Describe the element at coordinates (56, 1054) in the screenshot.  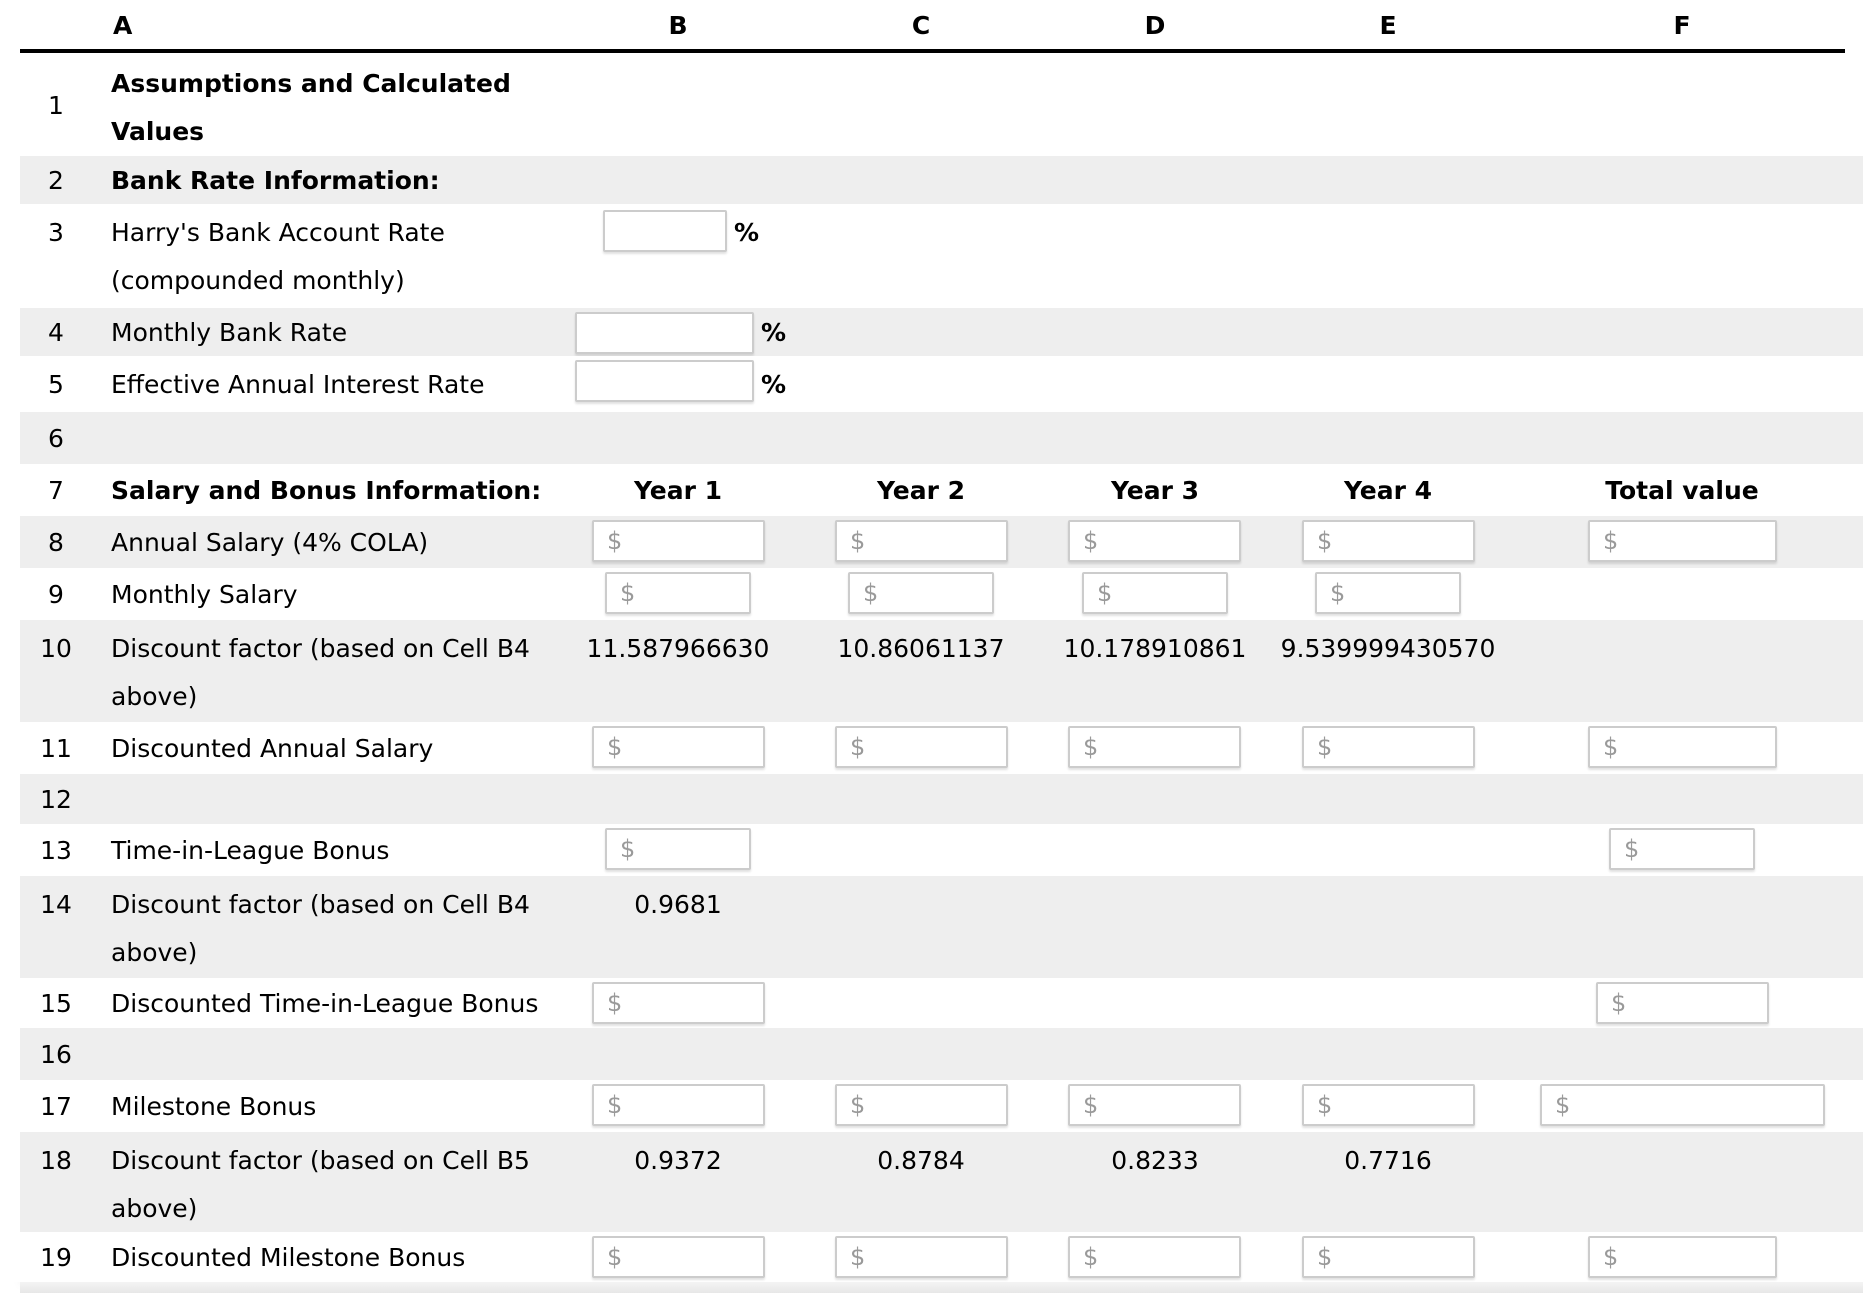
I see `row-16-number: 16` at that location.